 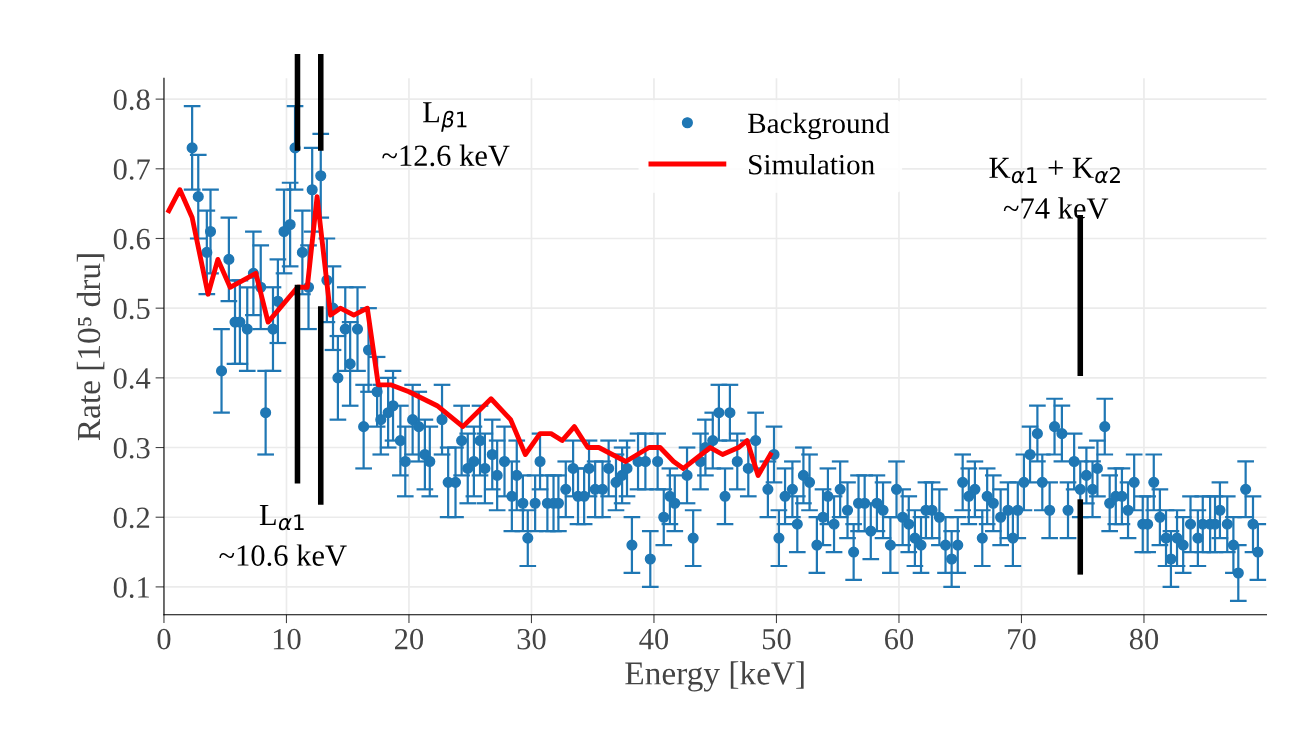 I want to click on legend-label: Simulation, so click(x=812, y=164).